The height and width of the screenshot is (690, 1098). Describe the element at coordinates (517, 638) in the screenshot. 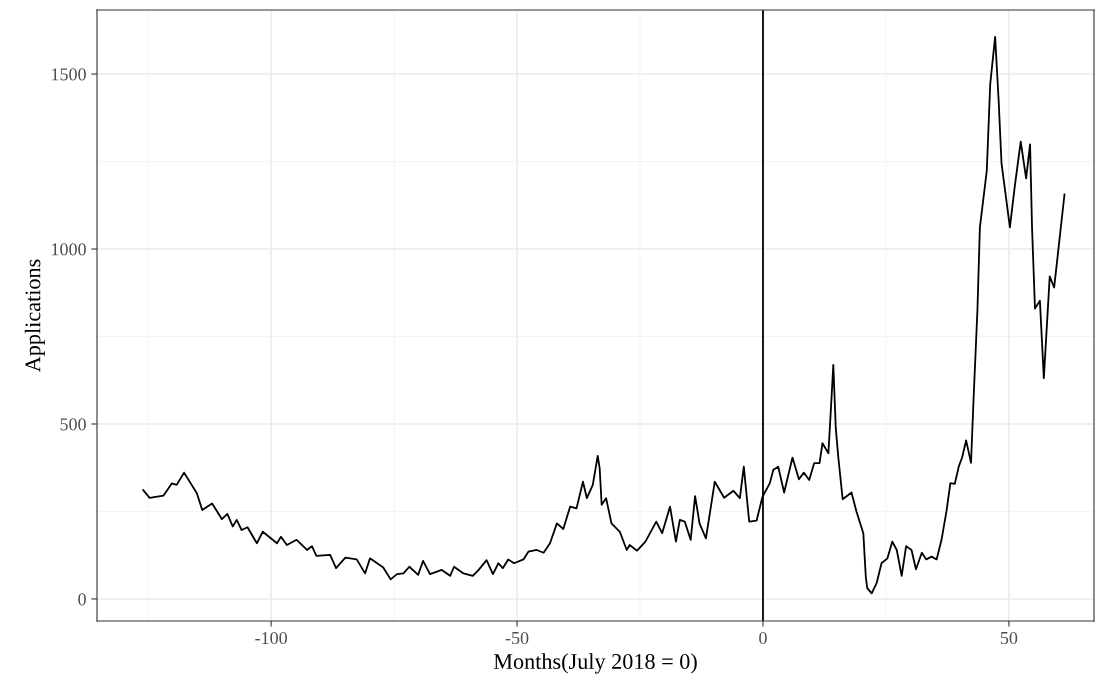

I see `x-tick-label: -50` at that location.